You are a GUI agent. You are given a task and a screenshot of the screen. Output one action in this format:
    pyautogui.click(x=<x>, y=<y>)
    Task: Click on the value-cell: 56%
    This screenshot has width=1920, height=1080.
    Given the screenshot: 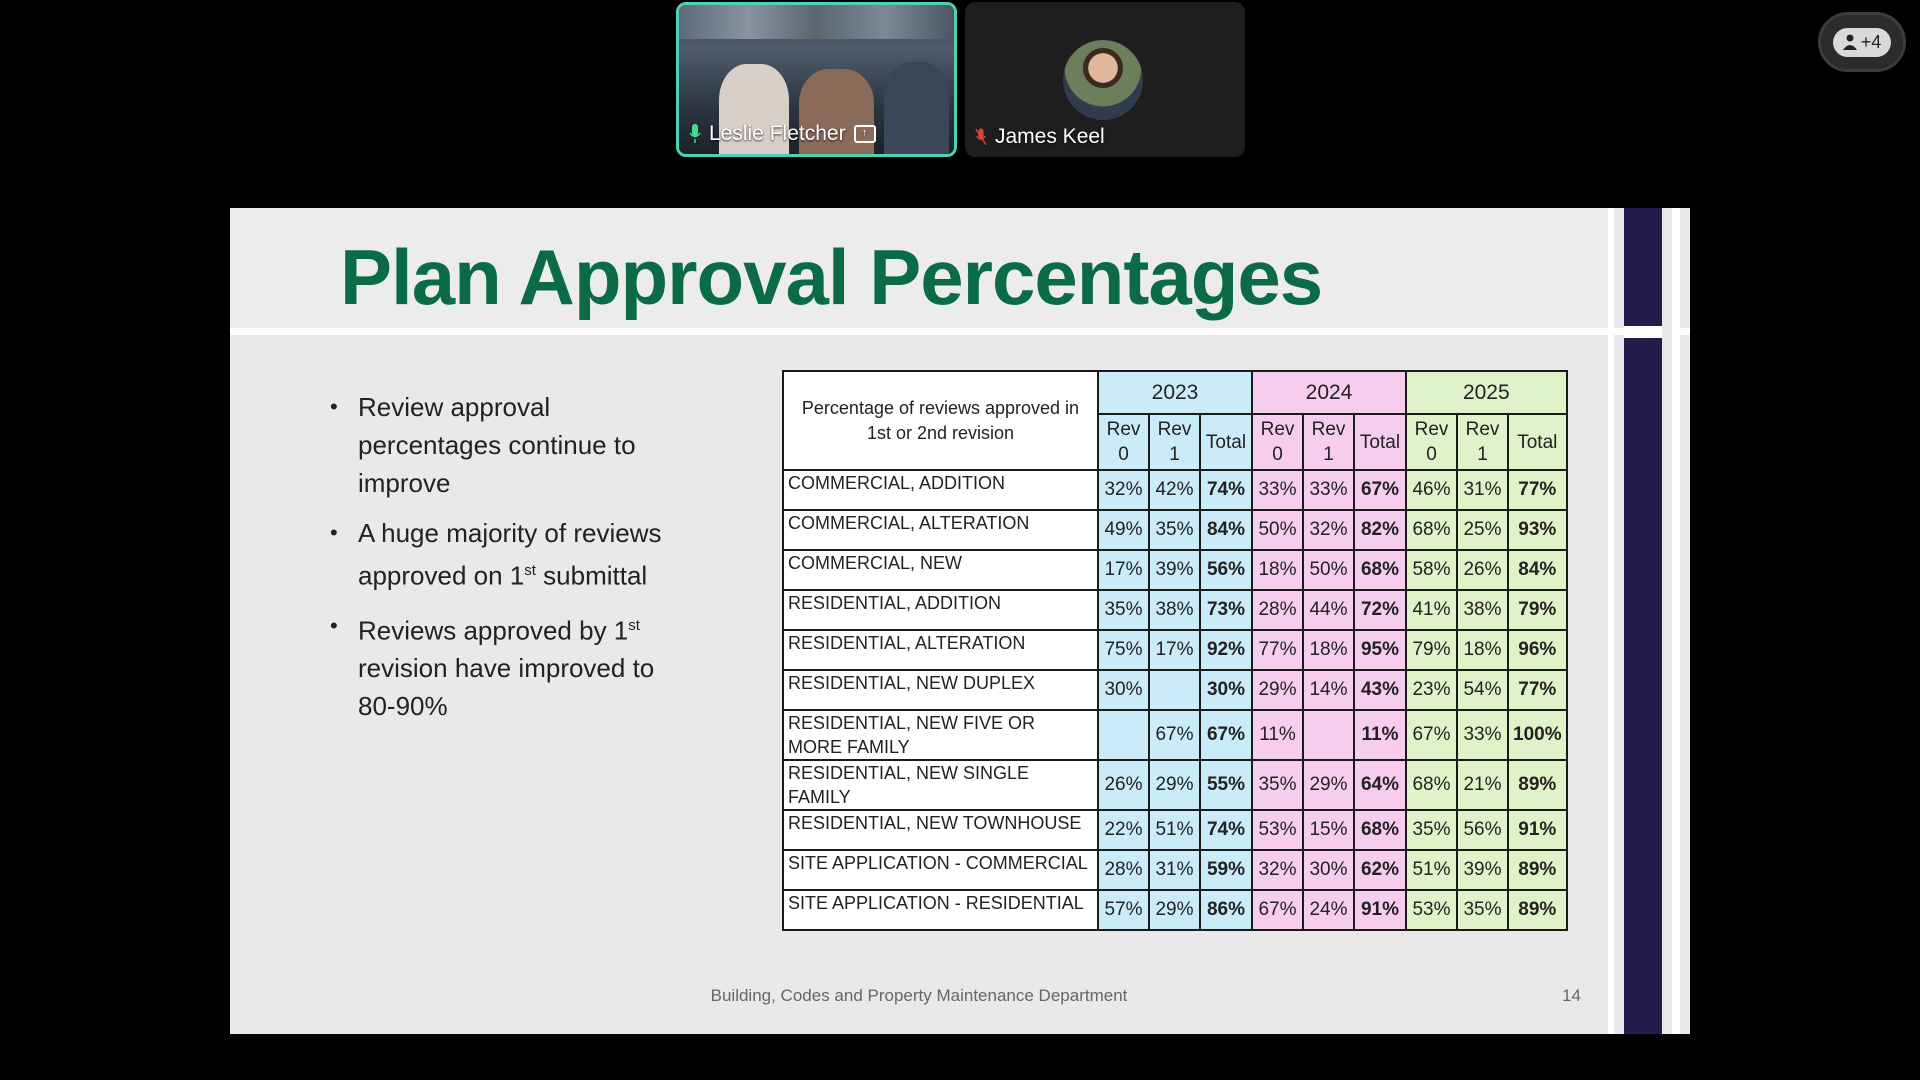 What is the action you would take?
    pyautogui.click(x=1482, y=830)
    